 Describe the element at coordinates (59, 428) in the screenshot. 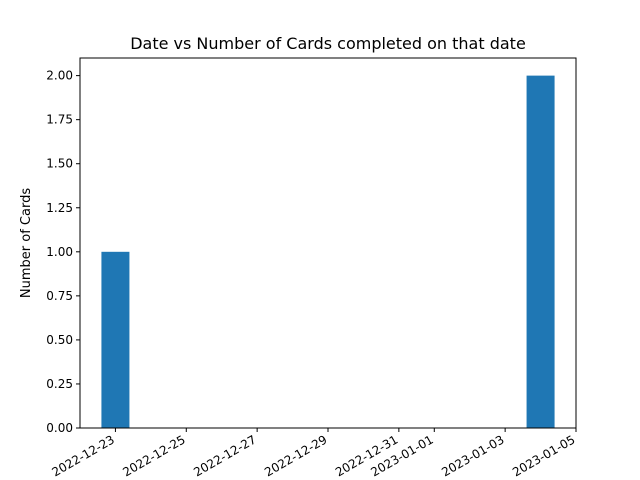

I see `y-tick-label: 0.00` at that location.